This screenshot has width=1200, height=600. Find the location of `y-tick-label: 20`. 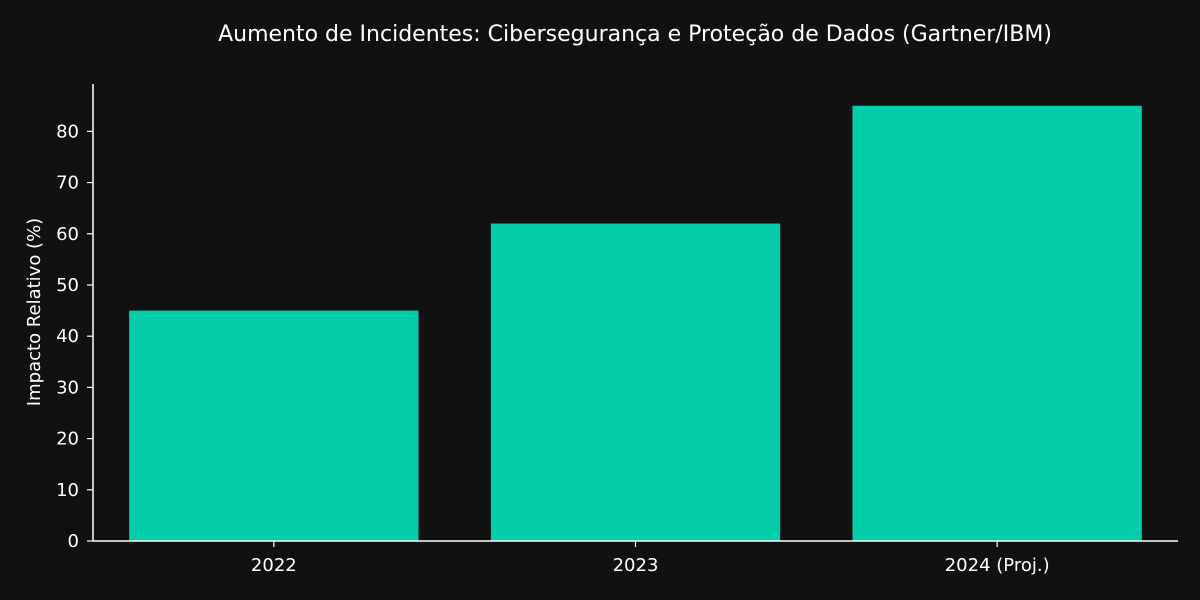

y-tick-label: 20 is located at coordinates (67, 439).